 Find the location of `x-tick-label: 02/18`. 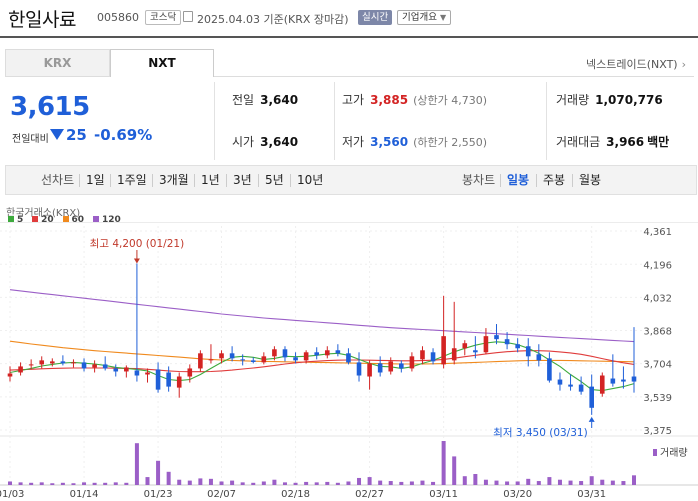

x-tick-label: 02/18 is located at coordinates (295, 494).